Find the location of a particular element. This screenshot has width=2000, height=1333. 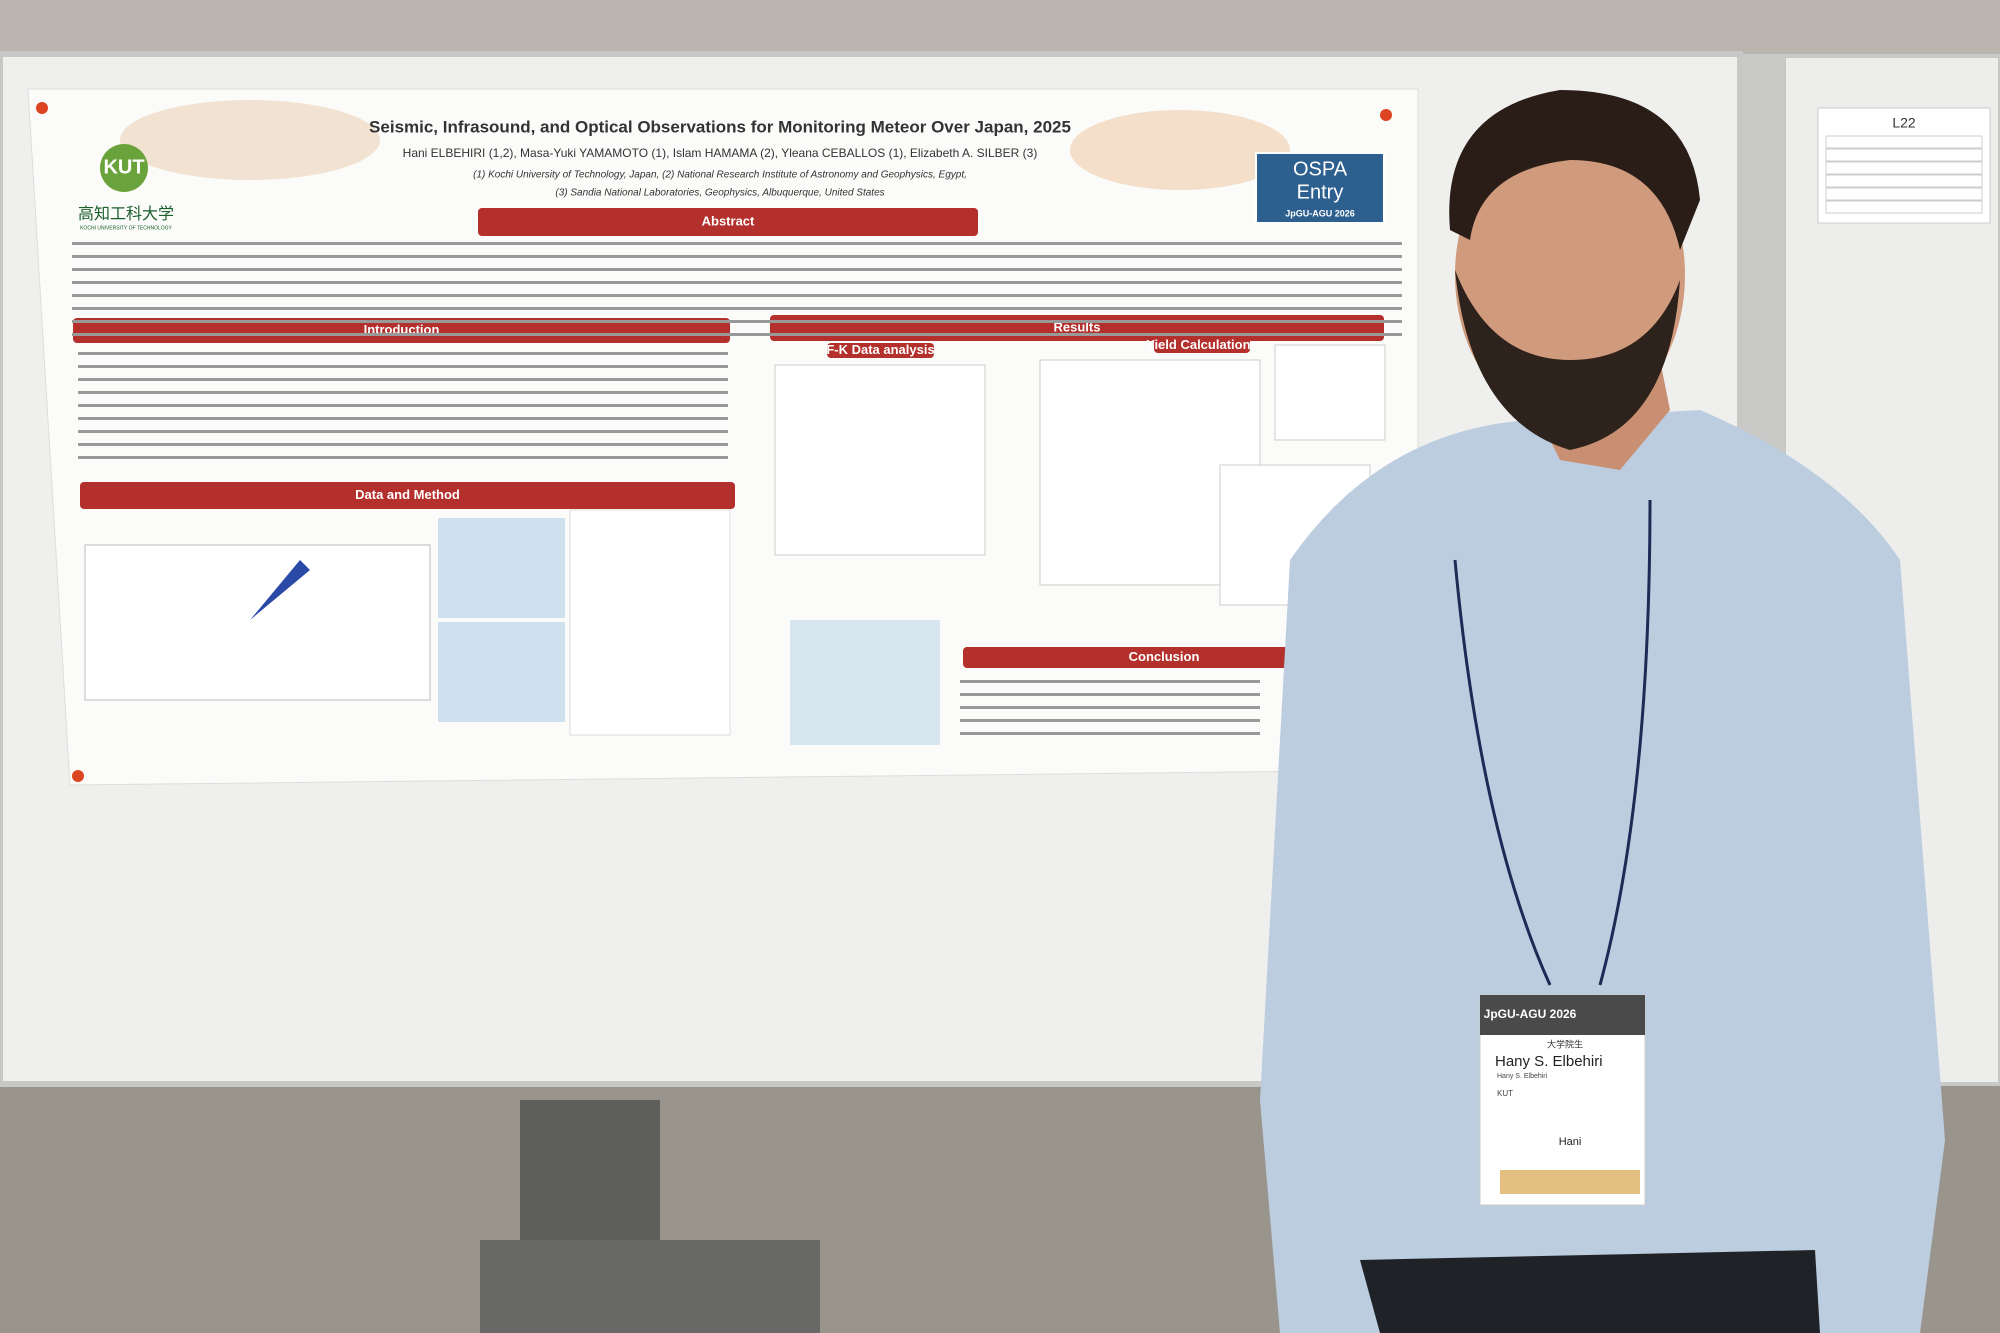

ospa-badge is located at coordinates (1320, 188).